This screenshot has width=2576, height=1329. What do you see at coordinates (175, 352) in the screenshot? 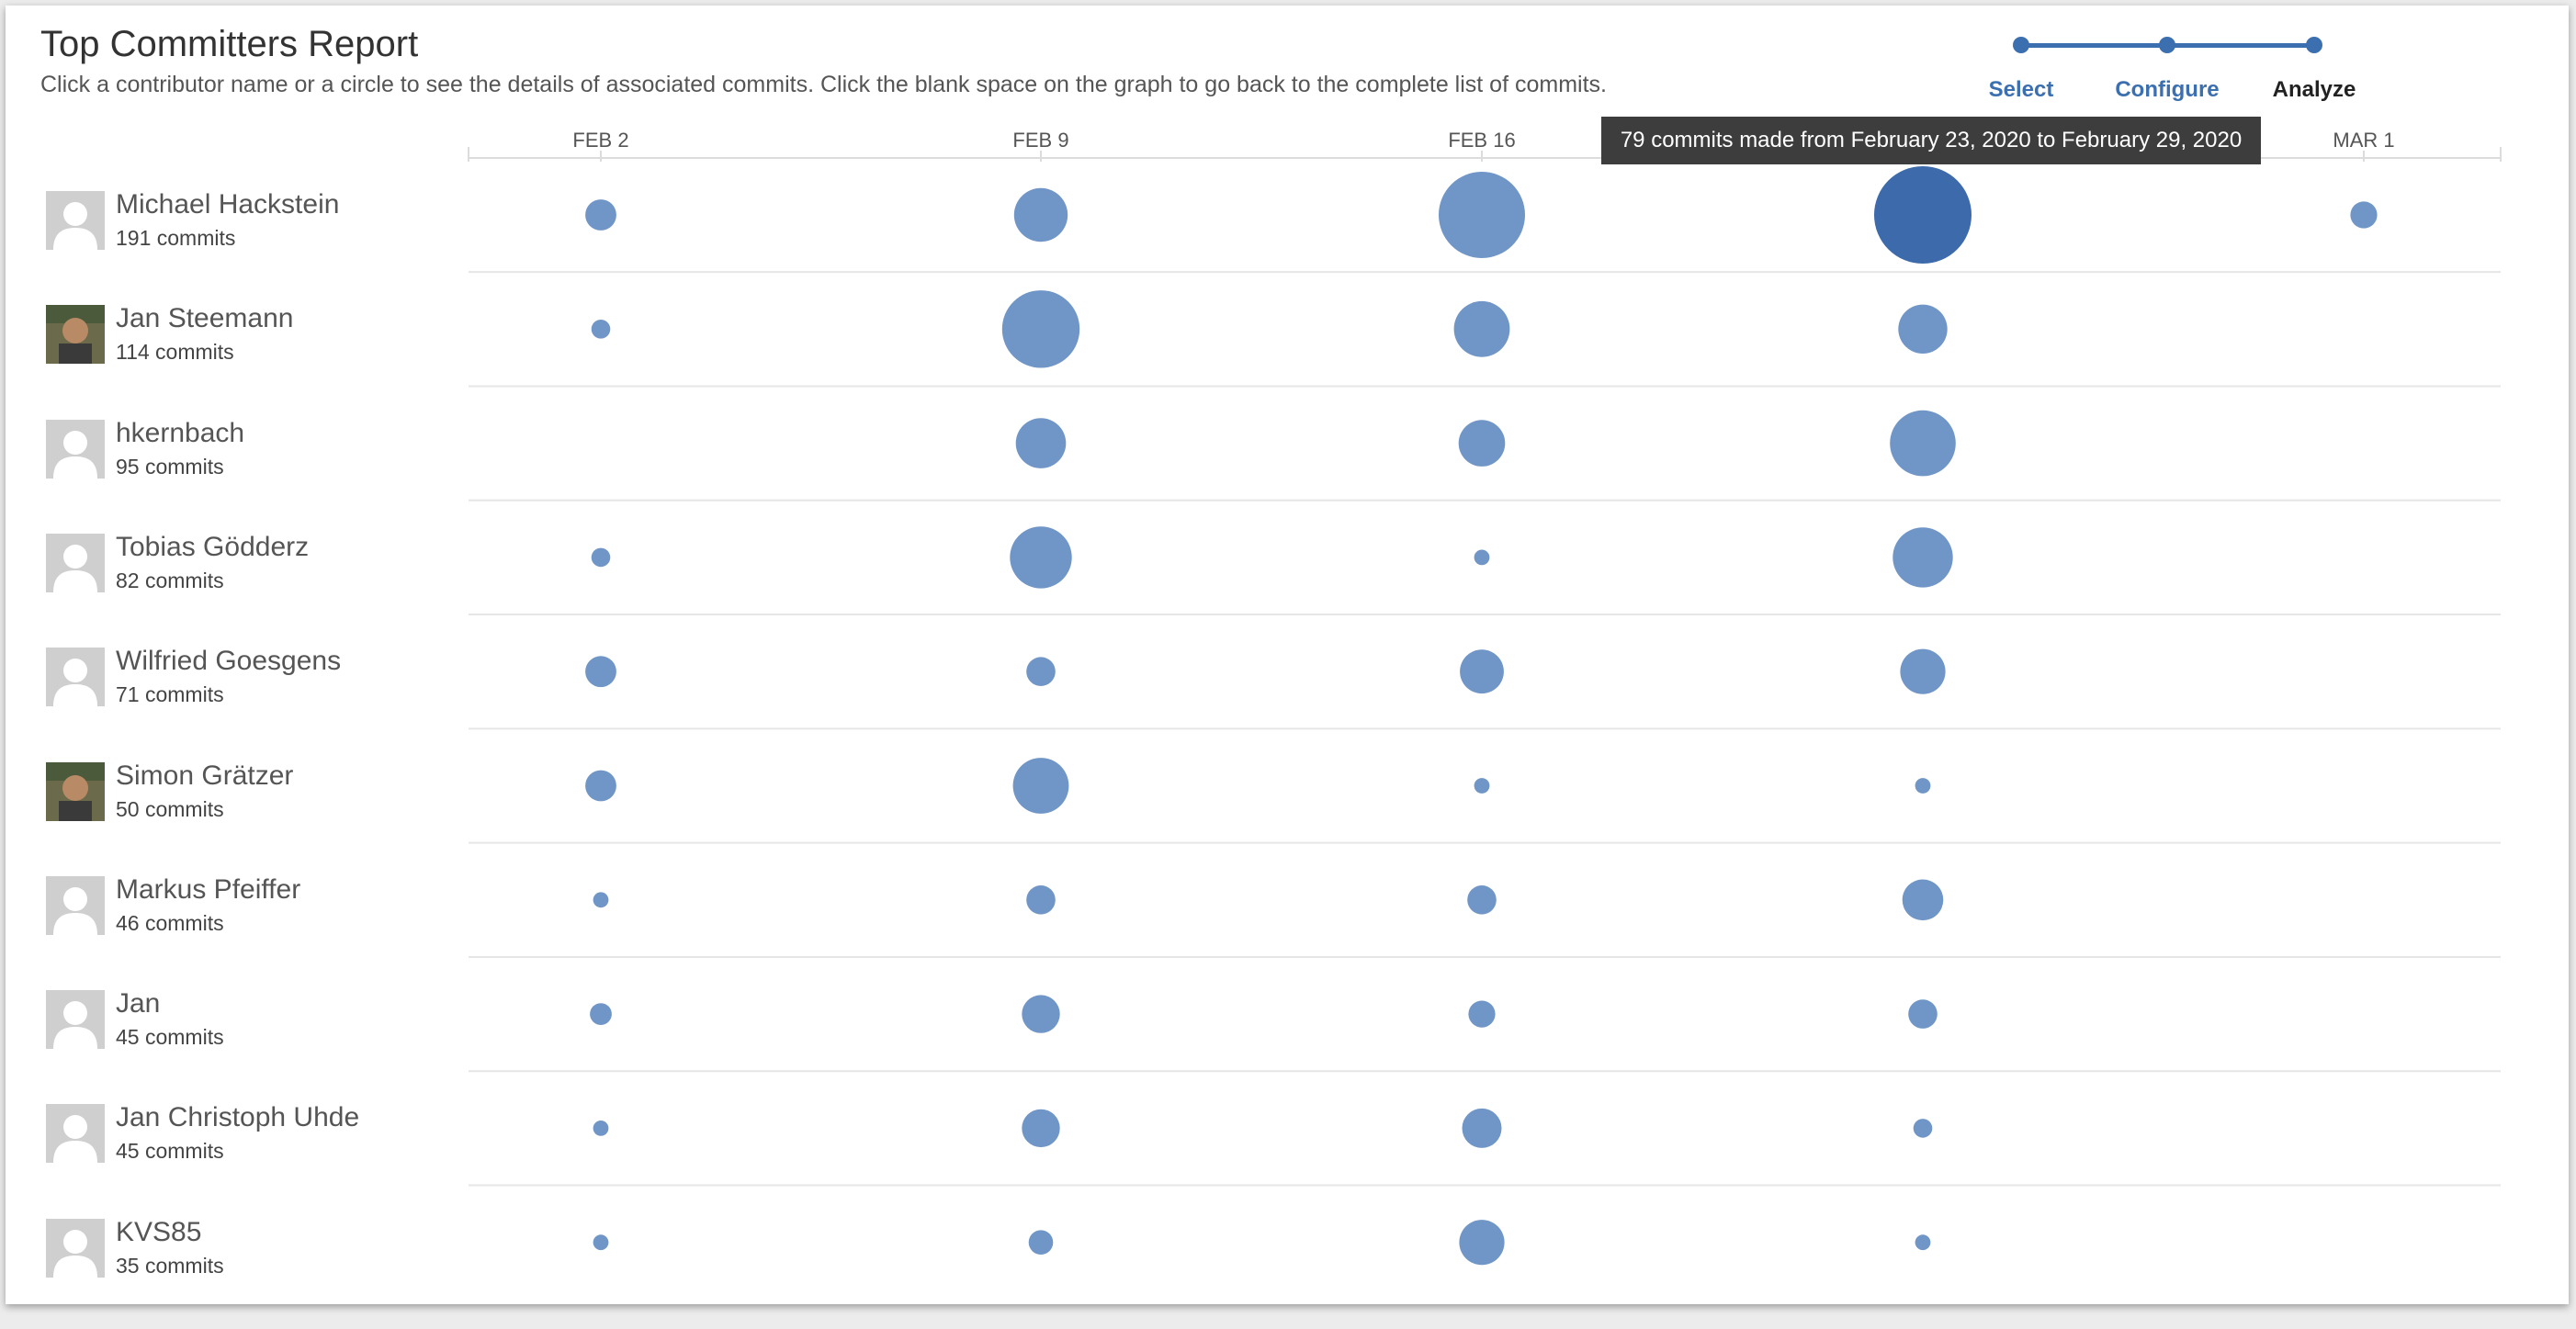
I see `committer-commit-count: 114 commits` at bounding box center [175, 352].